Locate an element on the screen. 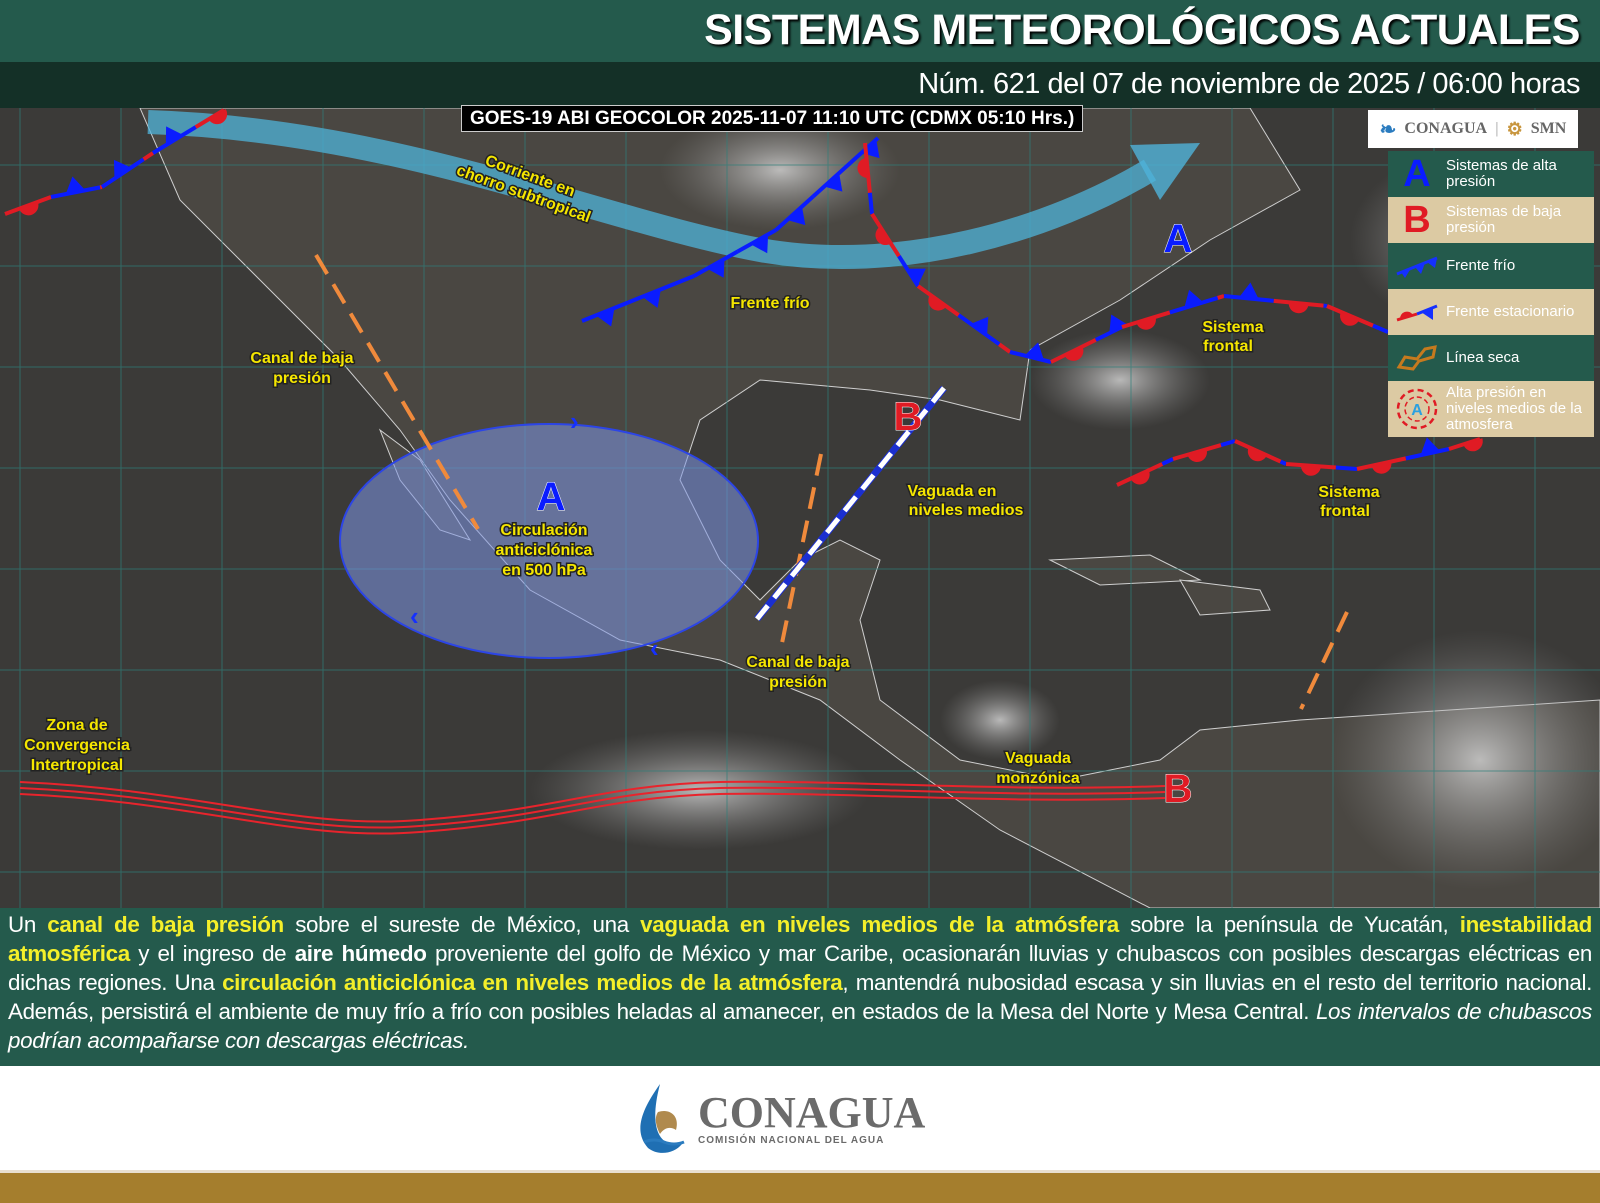 The image size is (1600, 1203). legend-label: Sistemas de baja presión is located at coordinates (1520, 220).